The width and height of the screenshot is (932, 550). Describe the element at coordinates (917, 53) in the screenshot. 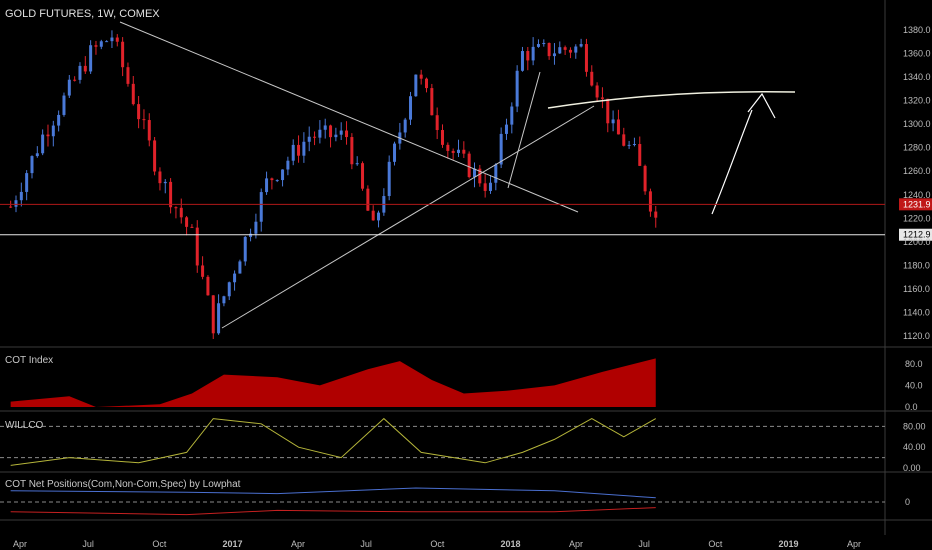

I see `price-tick-label: 1360.0` at that location.